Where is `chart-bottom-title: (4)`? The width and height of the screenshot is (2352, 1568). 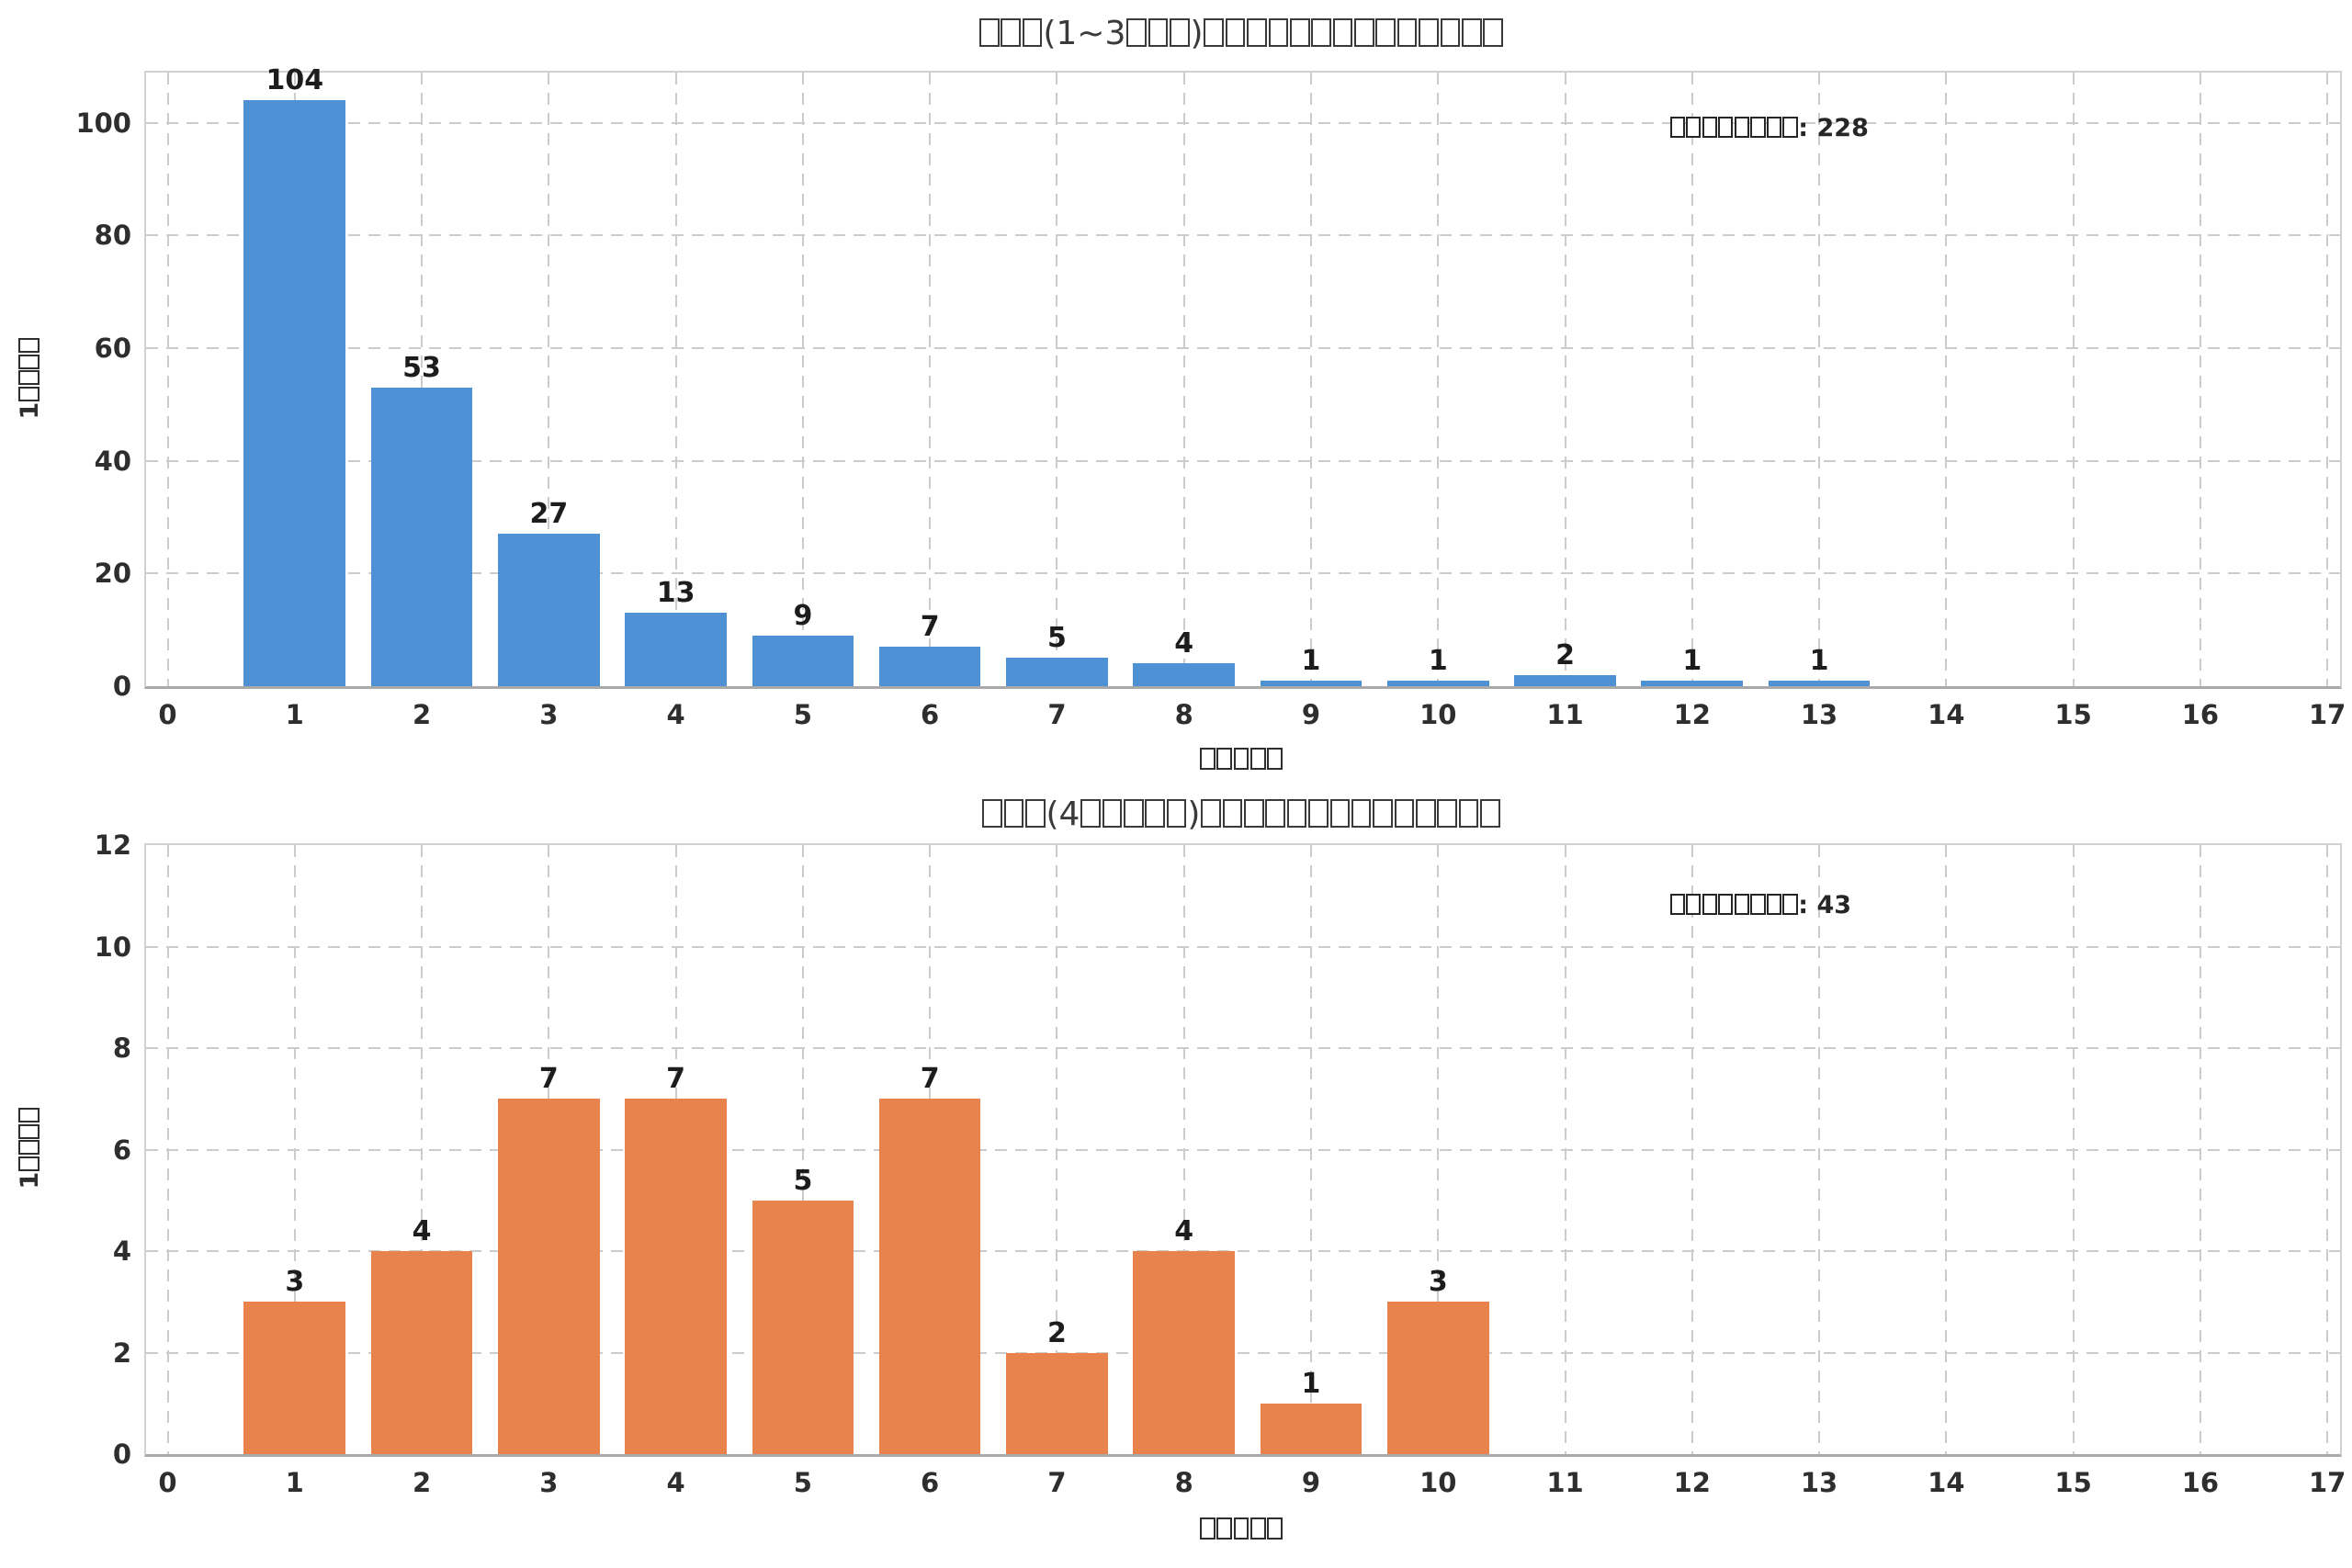
chart-bottom-title: (4) is located at coordinates (1241, 814).